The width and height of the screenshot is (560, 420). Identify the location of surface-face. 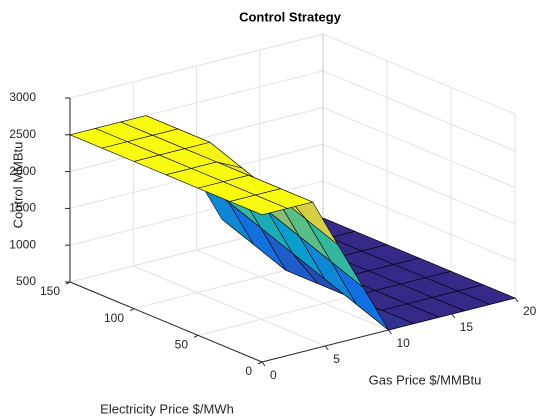
(259, 205).